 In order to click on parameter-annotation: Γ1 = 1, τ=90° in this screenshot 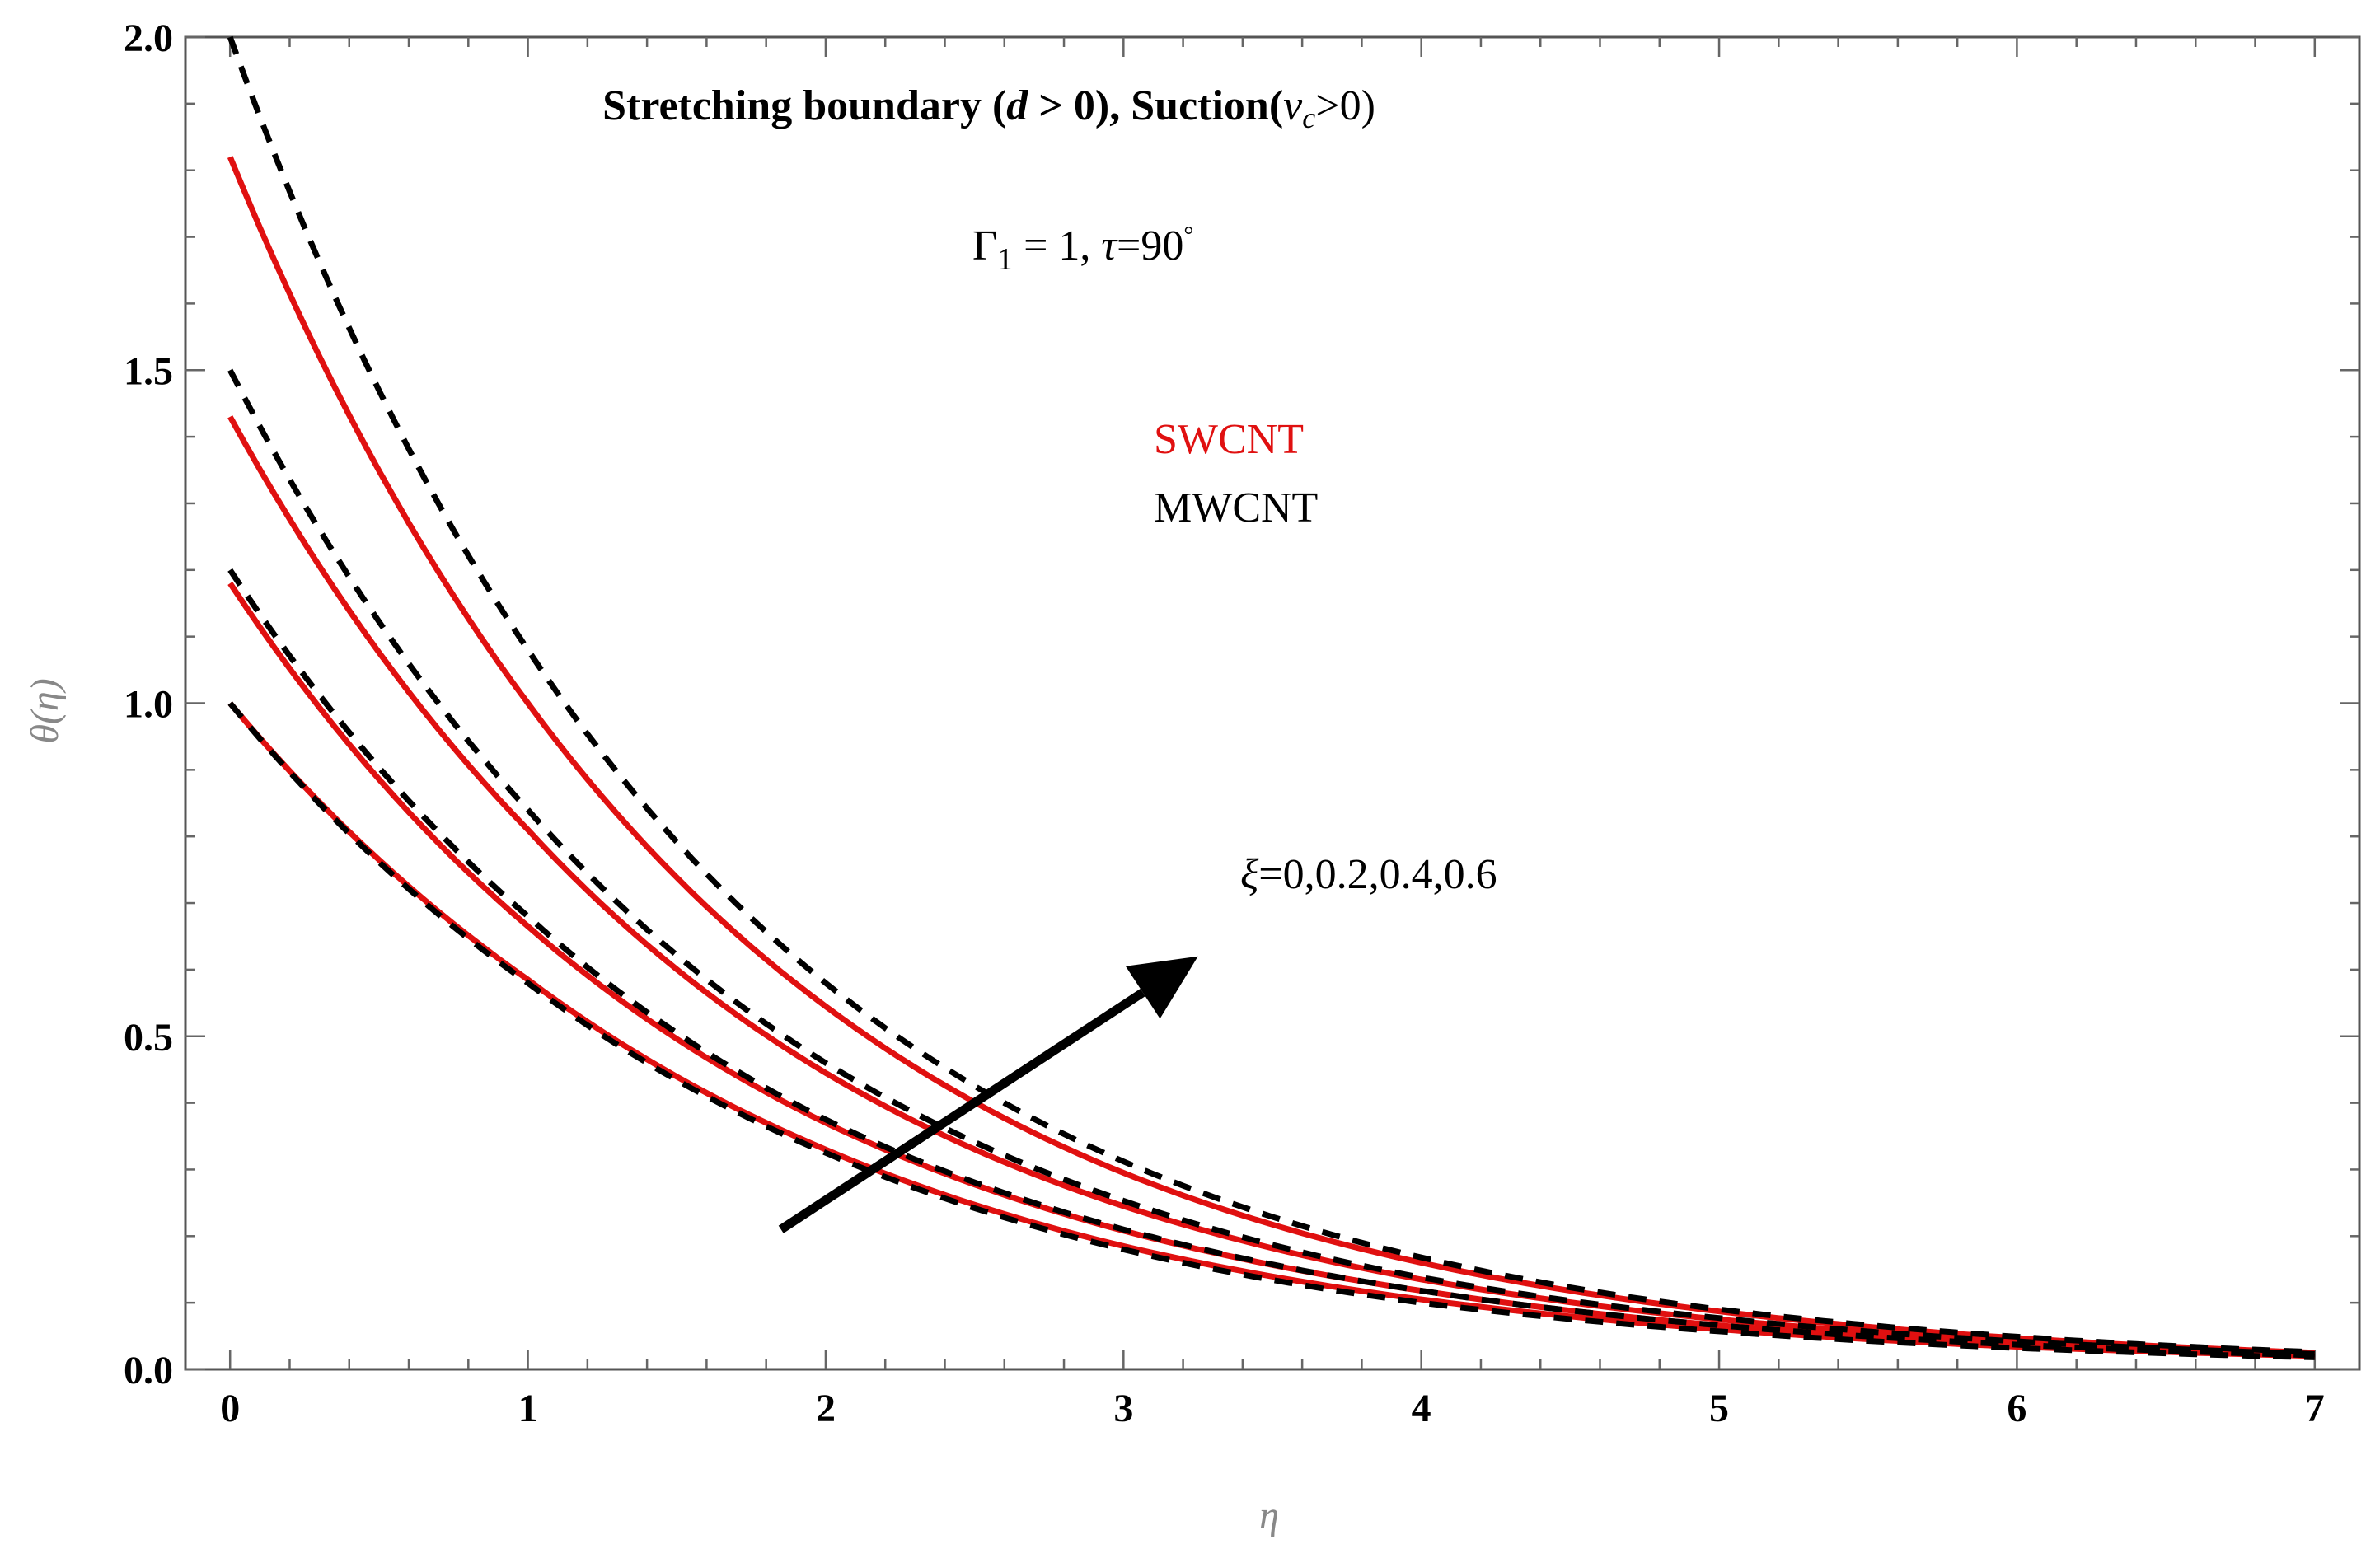, I will do `click(1082, 249)`.